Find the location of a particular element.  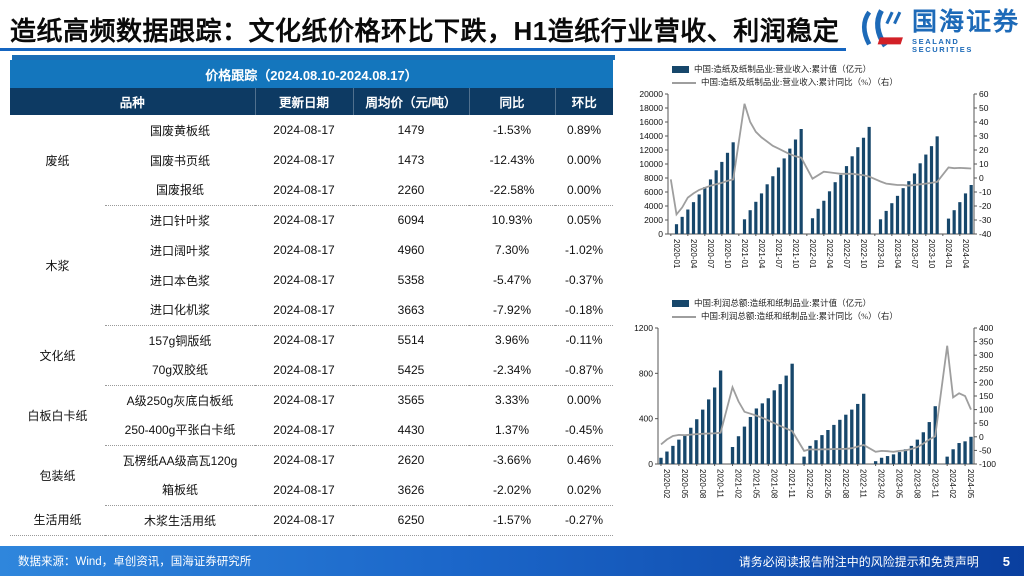

table-row: 箱板纸 2024-08-17 3626 -2.02% 0.02% is located at coordinates (312, 490).